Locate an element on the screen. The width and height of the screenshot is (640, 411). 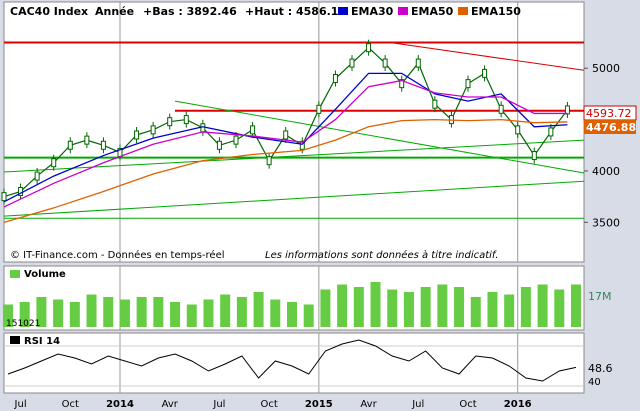
rsi-panel is located at coordinates (294, 363).